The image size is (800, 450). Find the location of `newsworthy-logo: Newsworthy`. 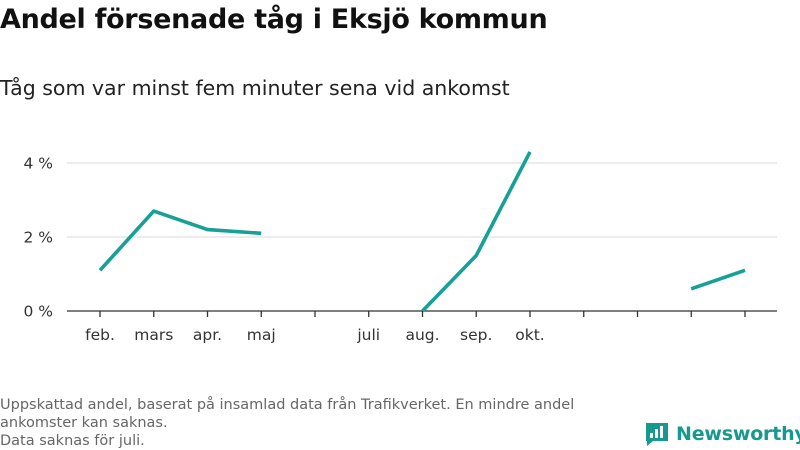

newsworthy-logo: Newsworthy is located at coordinates (722, 434).